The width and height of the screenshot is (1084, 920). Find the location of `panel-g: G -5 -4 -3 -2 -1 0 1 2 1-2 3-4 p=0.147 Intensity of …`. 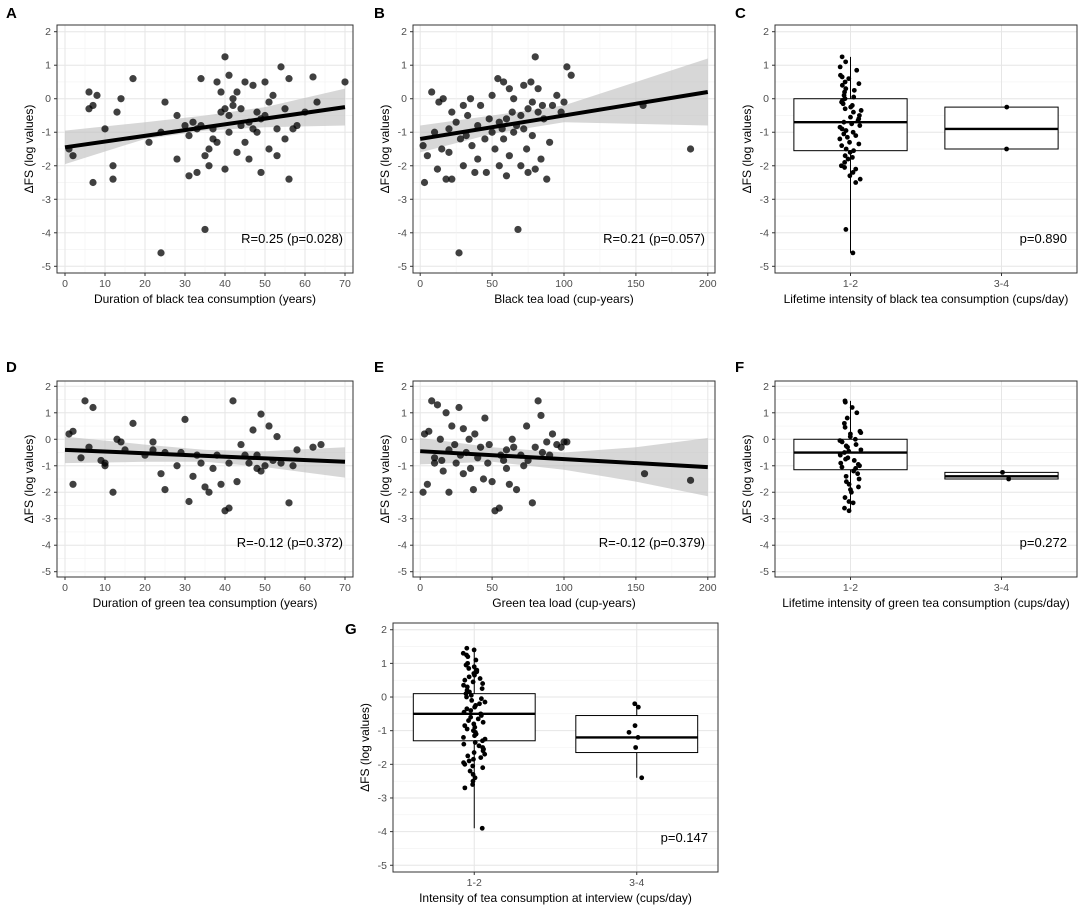

panel-g: G -5 -4 -3 -2 -1 0 1 2 1-2 3-4 p=0.147 Intensity of … is located at coordinates (532, 763).